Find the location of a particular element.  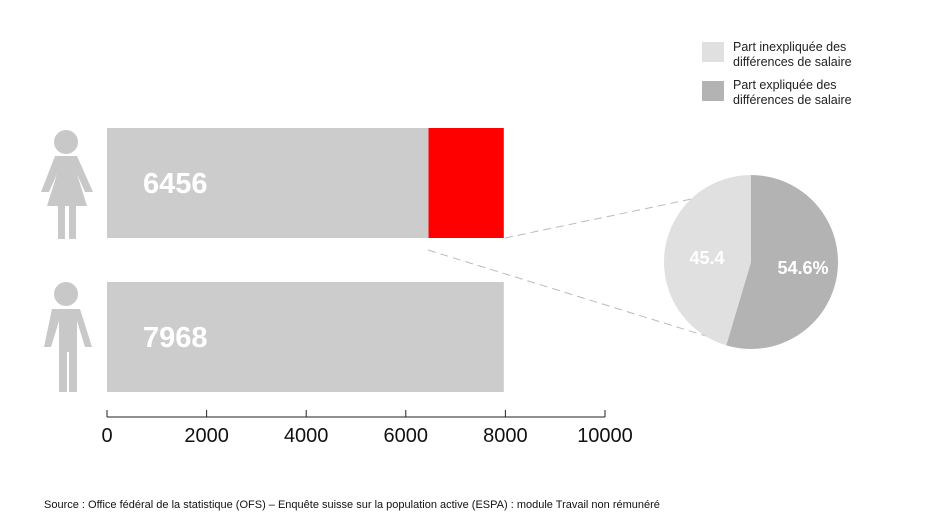

pie-label: 45.4 is located at coordinates (706, 258).